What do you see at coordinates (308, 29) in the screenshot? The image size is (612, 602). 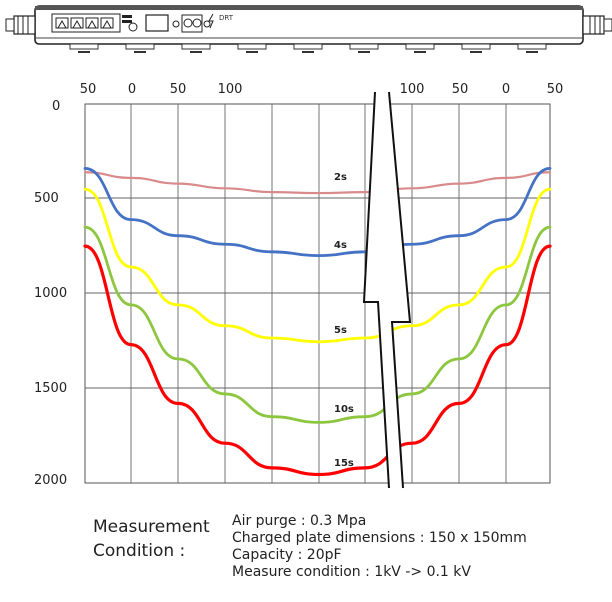 I see `ionizer-bar: DRT` at bounding box center [308, 29].